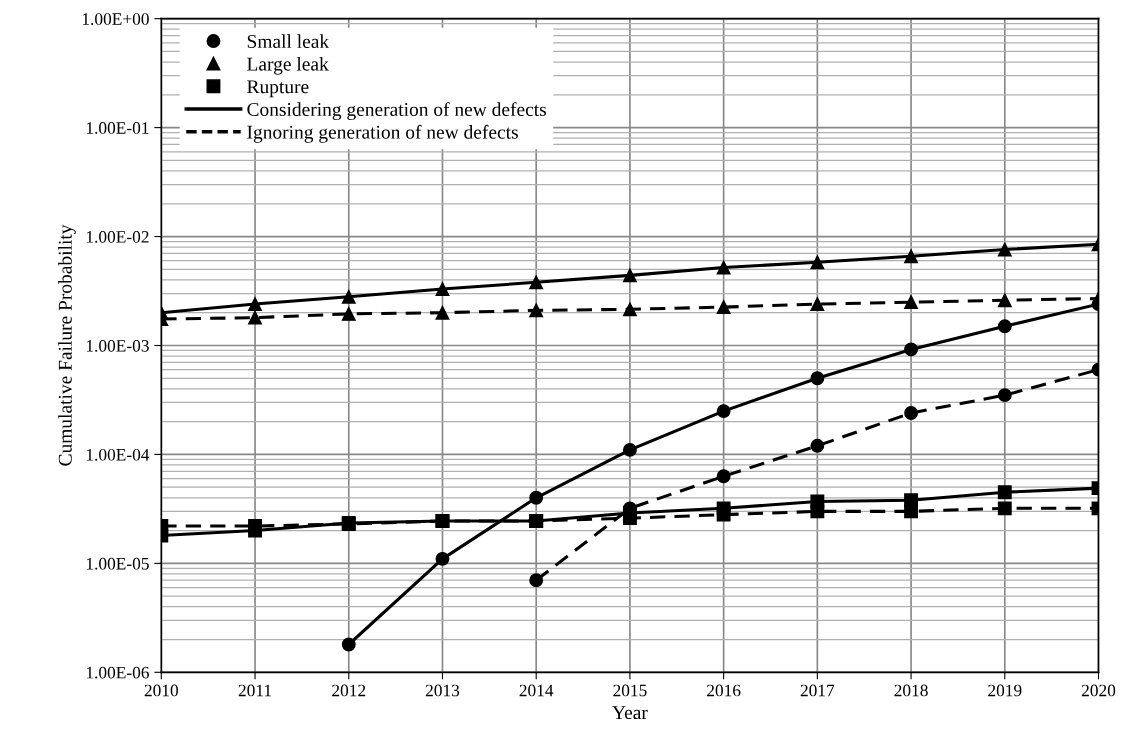 This screenshot has height=747, width=1136. What do you see at coordinates (115, 19) in the screenshot?
I see `y-tick-label: 1.00E+00` at bounding box center [115, 19].